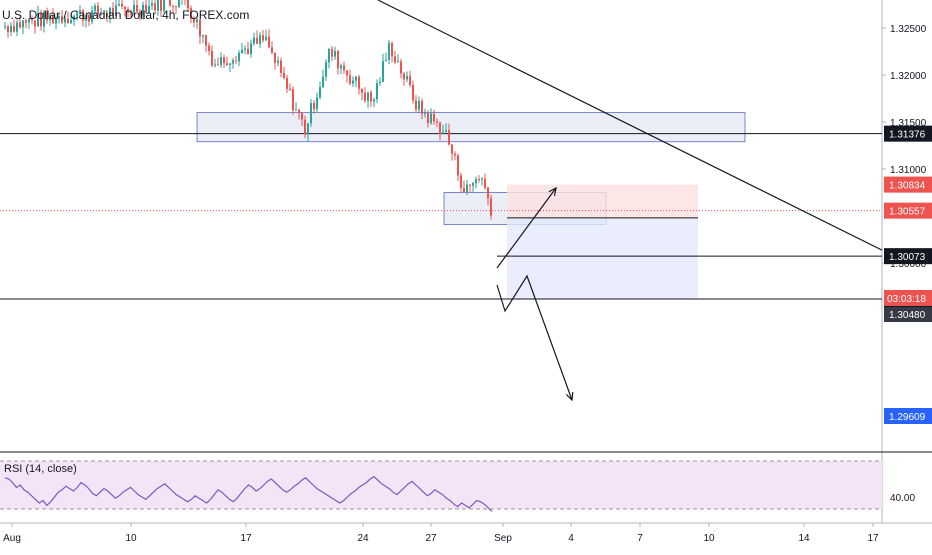 This screenshot has height=555, width=932. What do you see at coordinates (431, 538) in the screenshot?
I see `time-tick-label: 27` at bounding box center [431, 538].